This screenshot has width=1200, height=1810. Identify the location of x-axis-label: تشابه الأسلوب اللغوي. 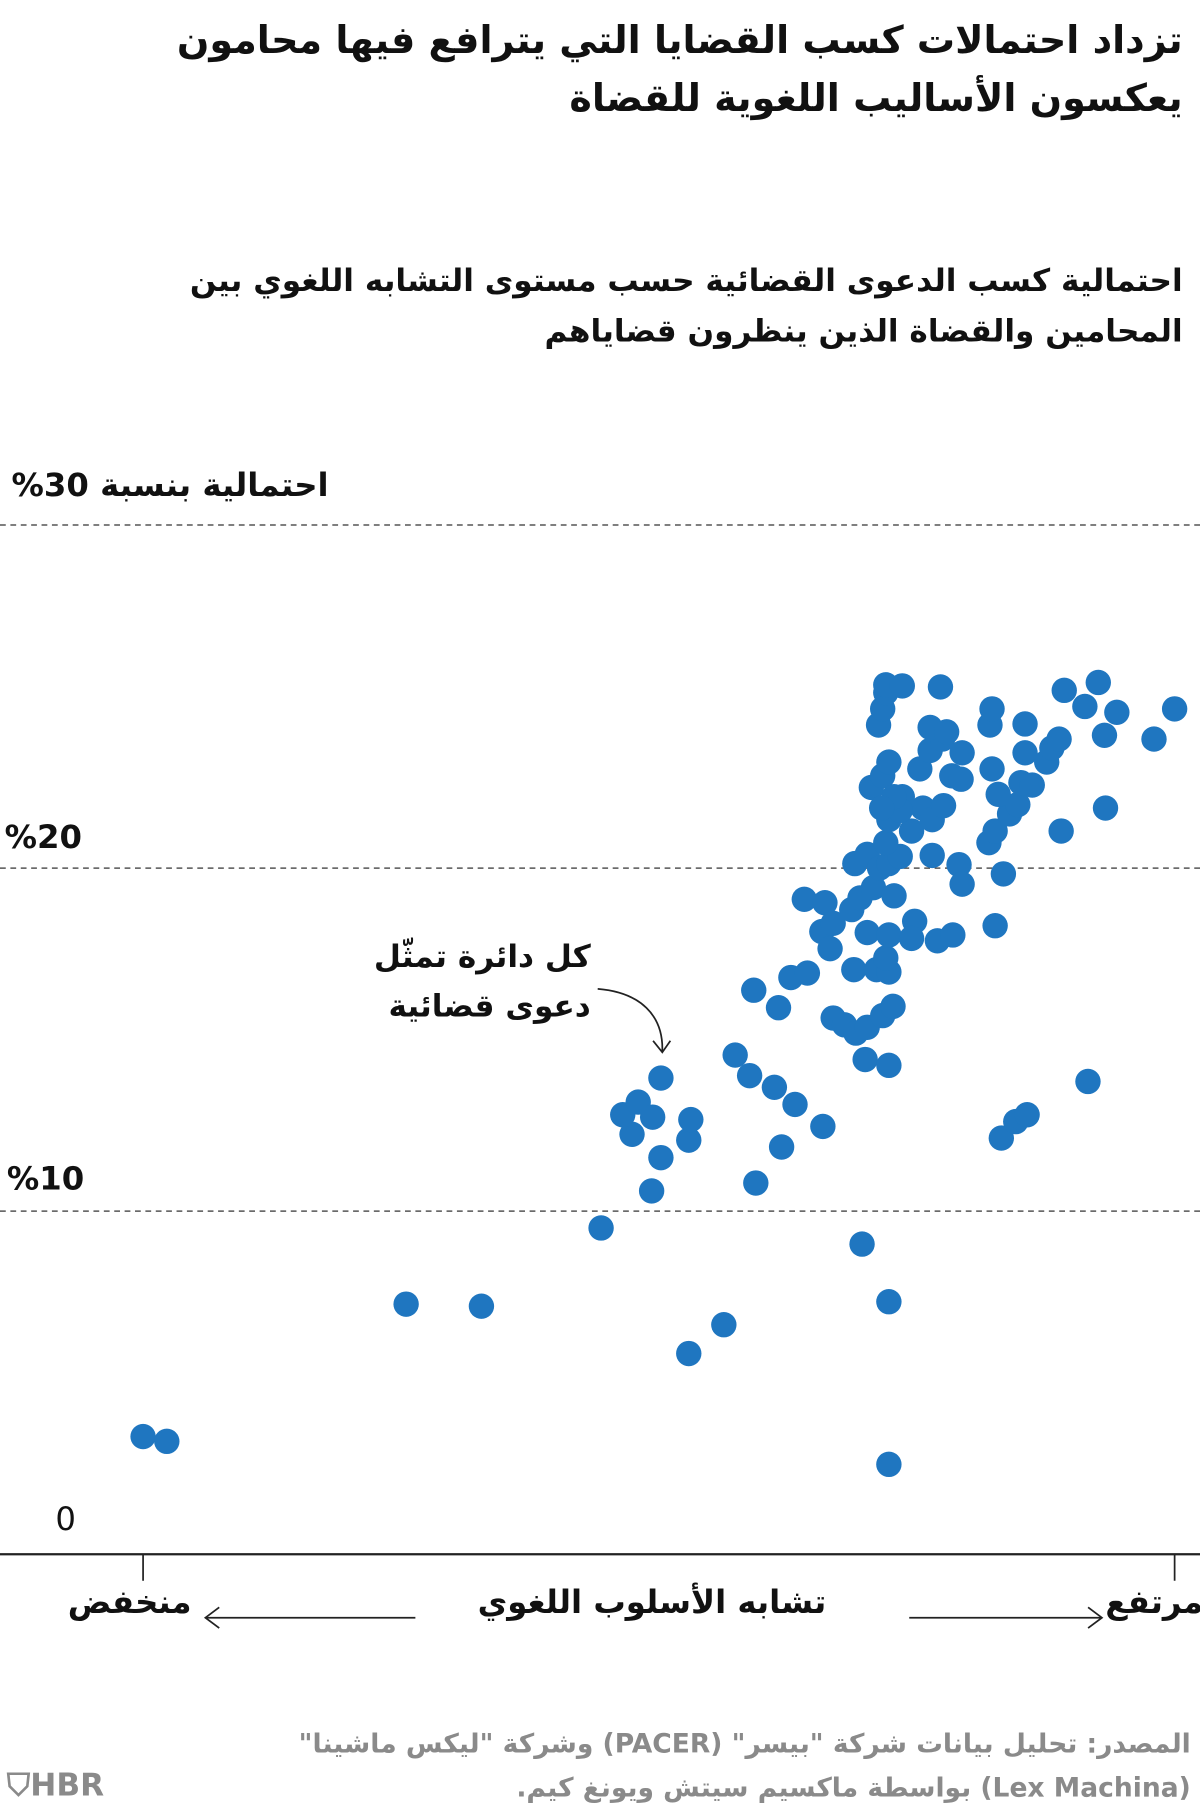
(652, 1602).